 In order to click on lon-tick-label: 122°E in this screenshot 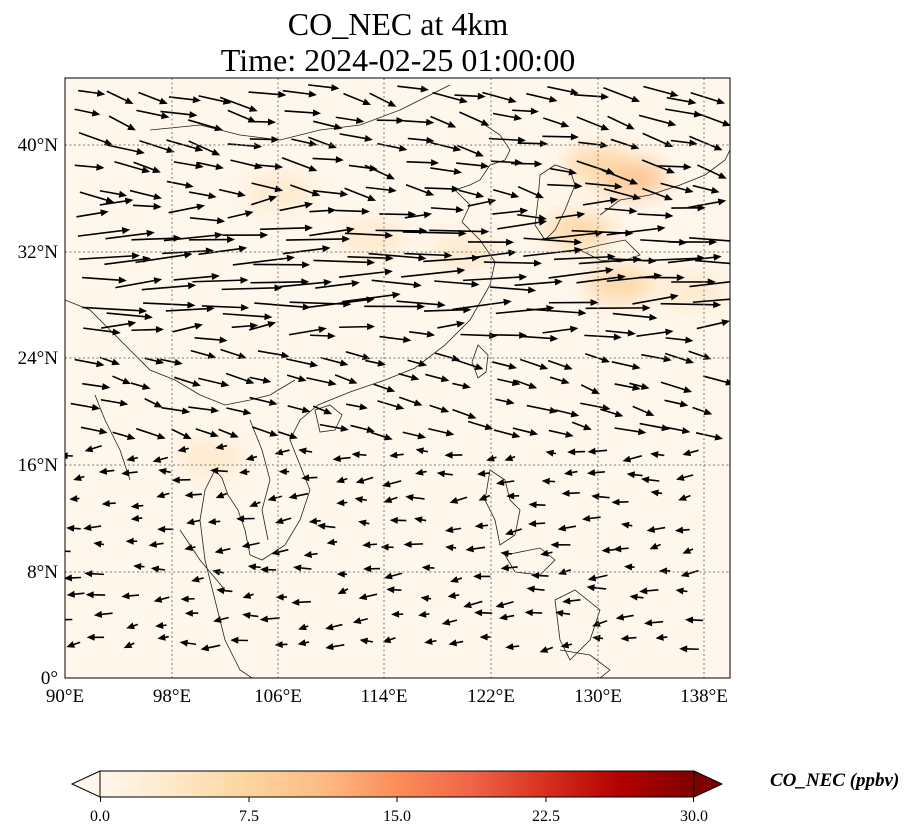, I will do `click(491, 696)`.